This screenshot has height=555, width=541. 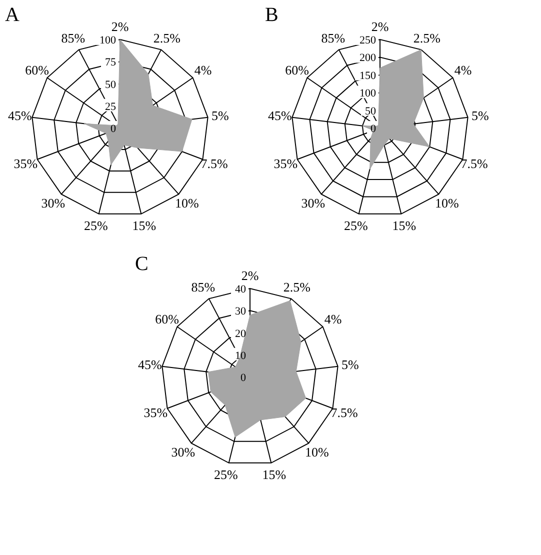 I want to click on y-tick-label: 150, so click(x=368, y=76).